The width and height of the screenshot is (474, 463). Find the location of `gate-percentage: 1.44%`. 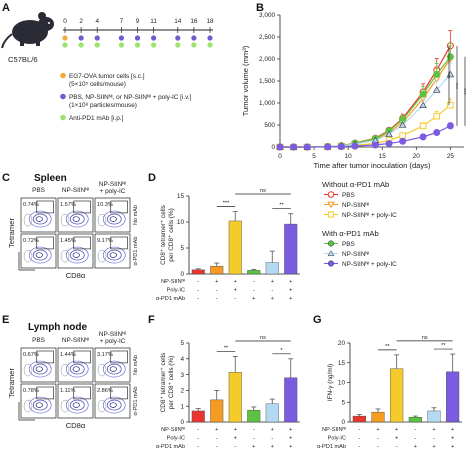

gate-percentage: 1.44% is located at coordinates (68, 355).